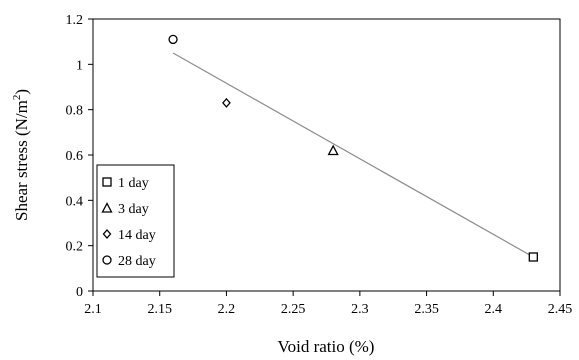 The height and width of the screenshot is (360, 579). I want to click on y-tick-label: 1.2, so click(75, 20).